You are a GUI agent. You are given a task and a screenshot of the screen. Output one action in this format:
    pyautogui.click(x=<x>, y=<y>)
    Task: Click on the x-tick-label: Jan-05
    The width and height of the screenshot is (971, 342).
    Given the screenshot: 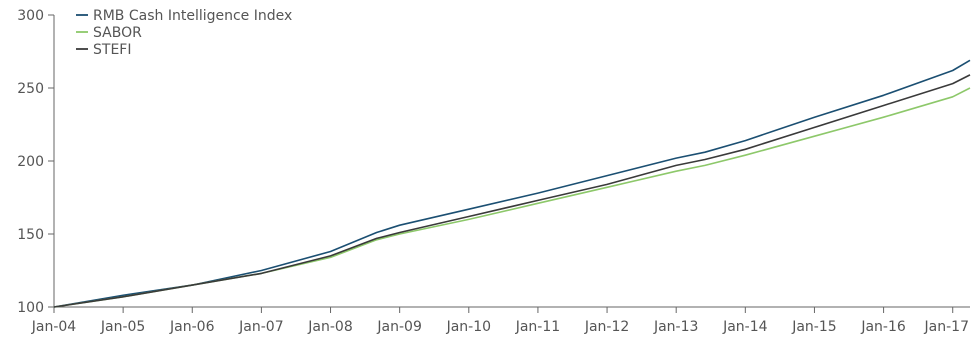 What is the action you would take?
    pyautogui.click(x=122, y=327)
    